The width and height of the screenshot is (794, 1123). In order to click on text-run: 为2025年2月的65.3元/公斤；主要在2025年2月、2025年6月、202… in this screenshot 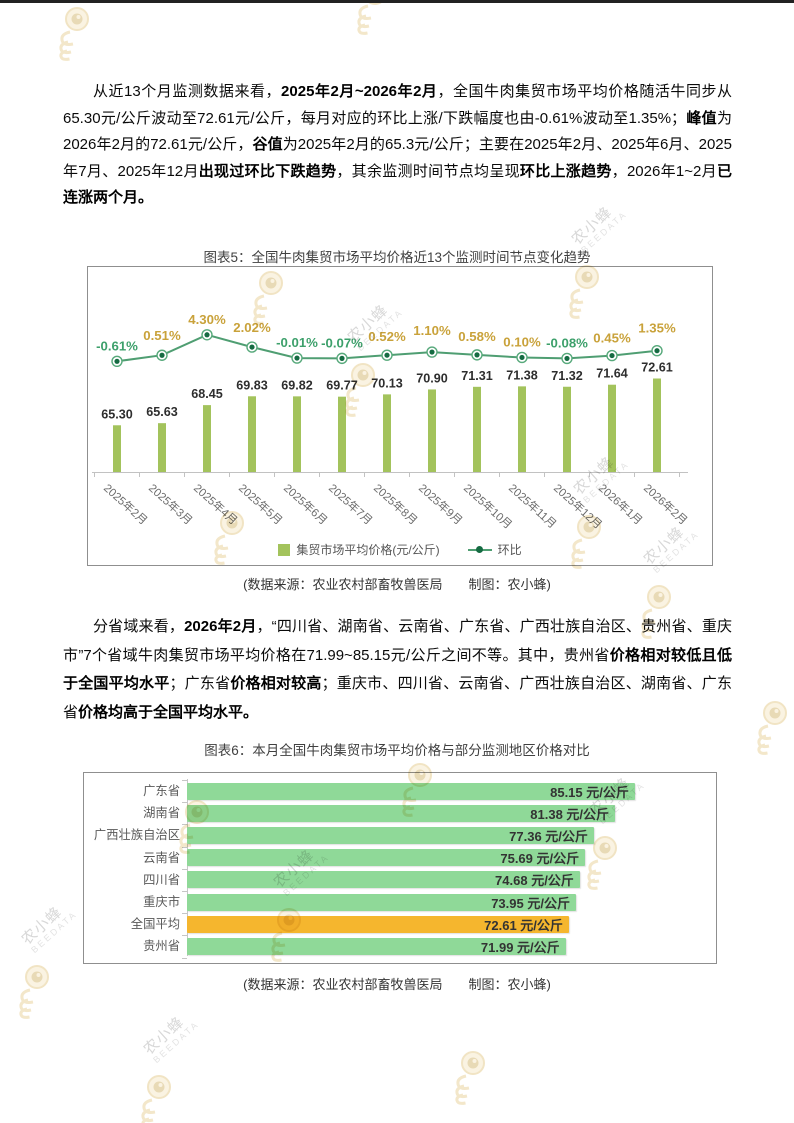, I will do `click(397, 158)`.